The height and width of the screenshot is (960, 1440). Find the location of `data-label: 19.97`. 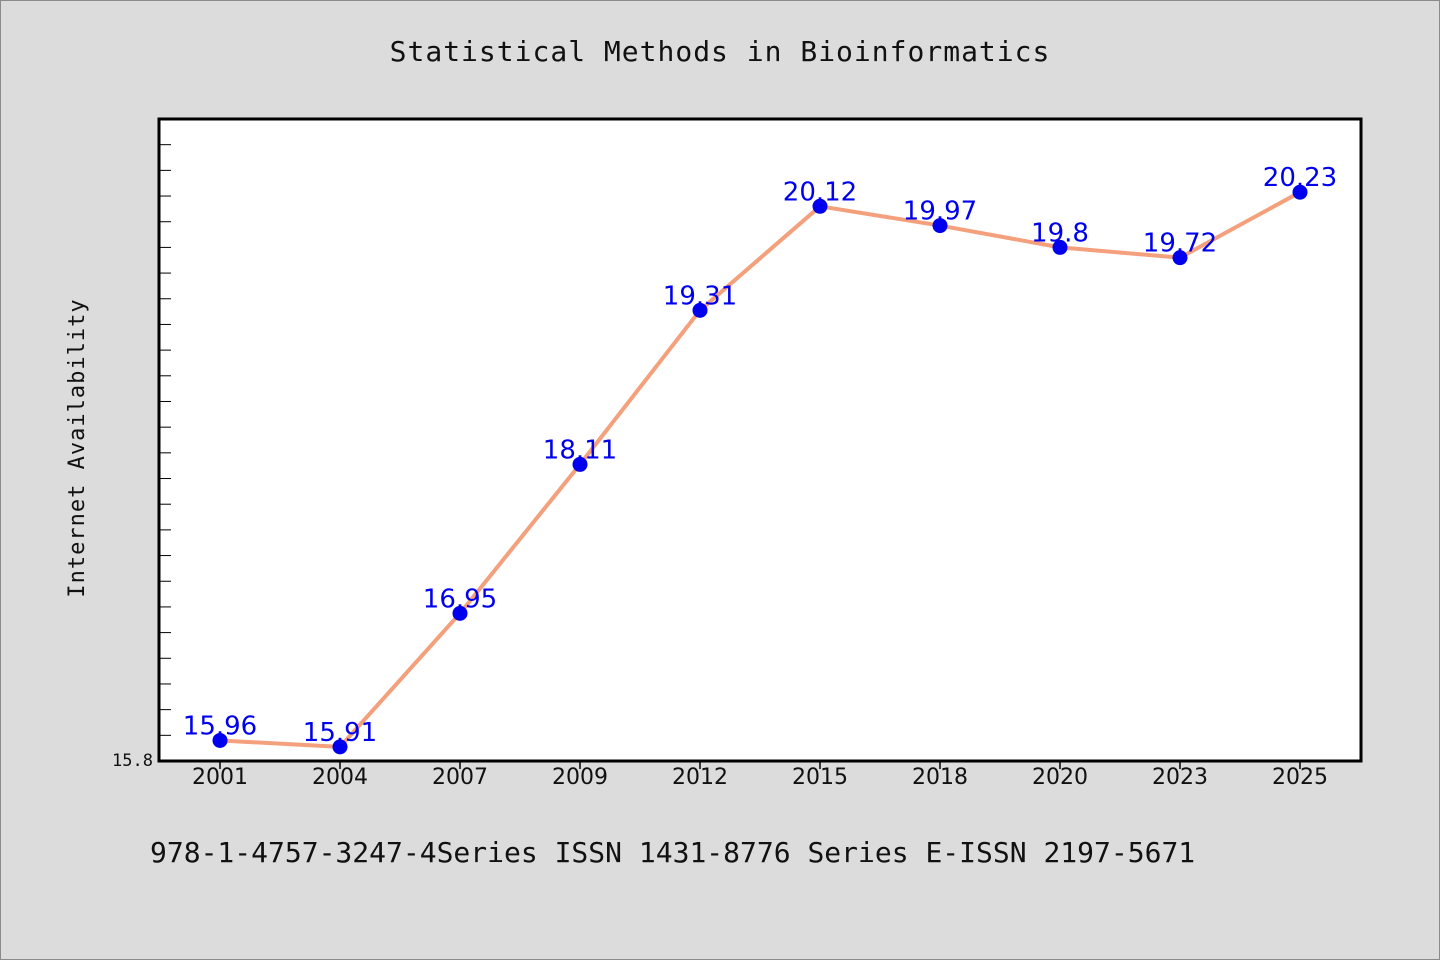

data-label: 19.97 is located at coordinates (940, 212).